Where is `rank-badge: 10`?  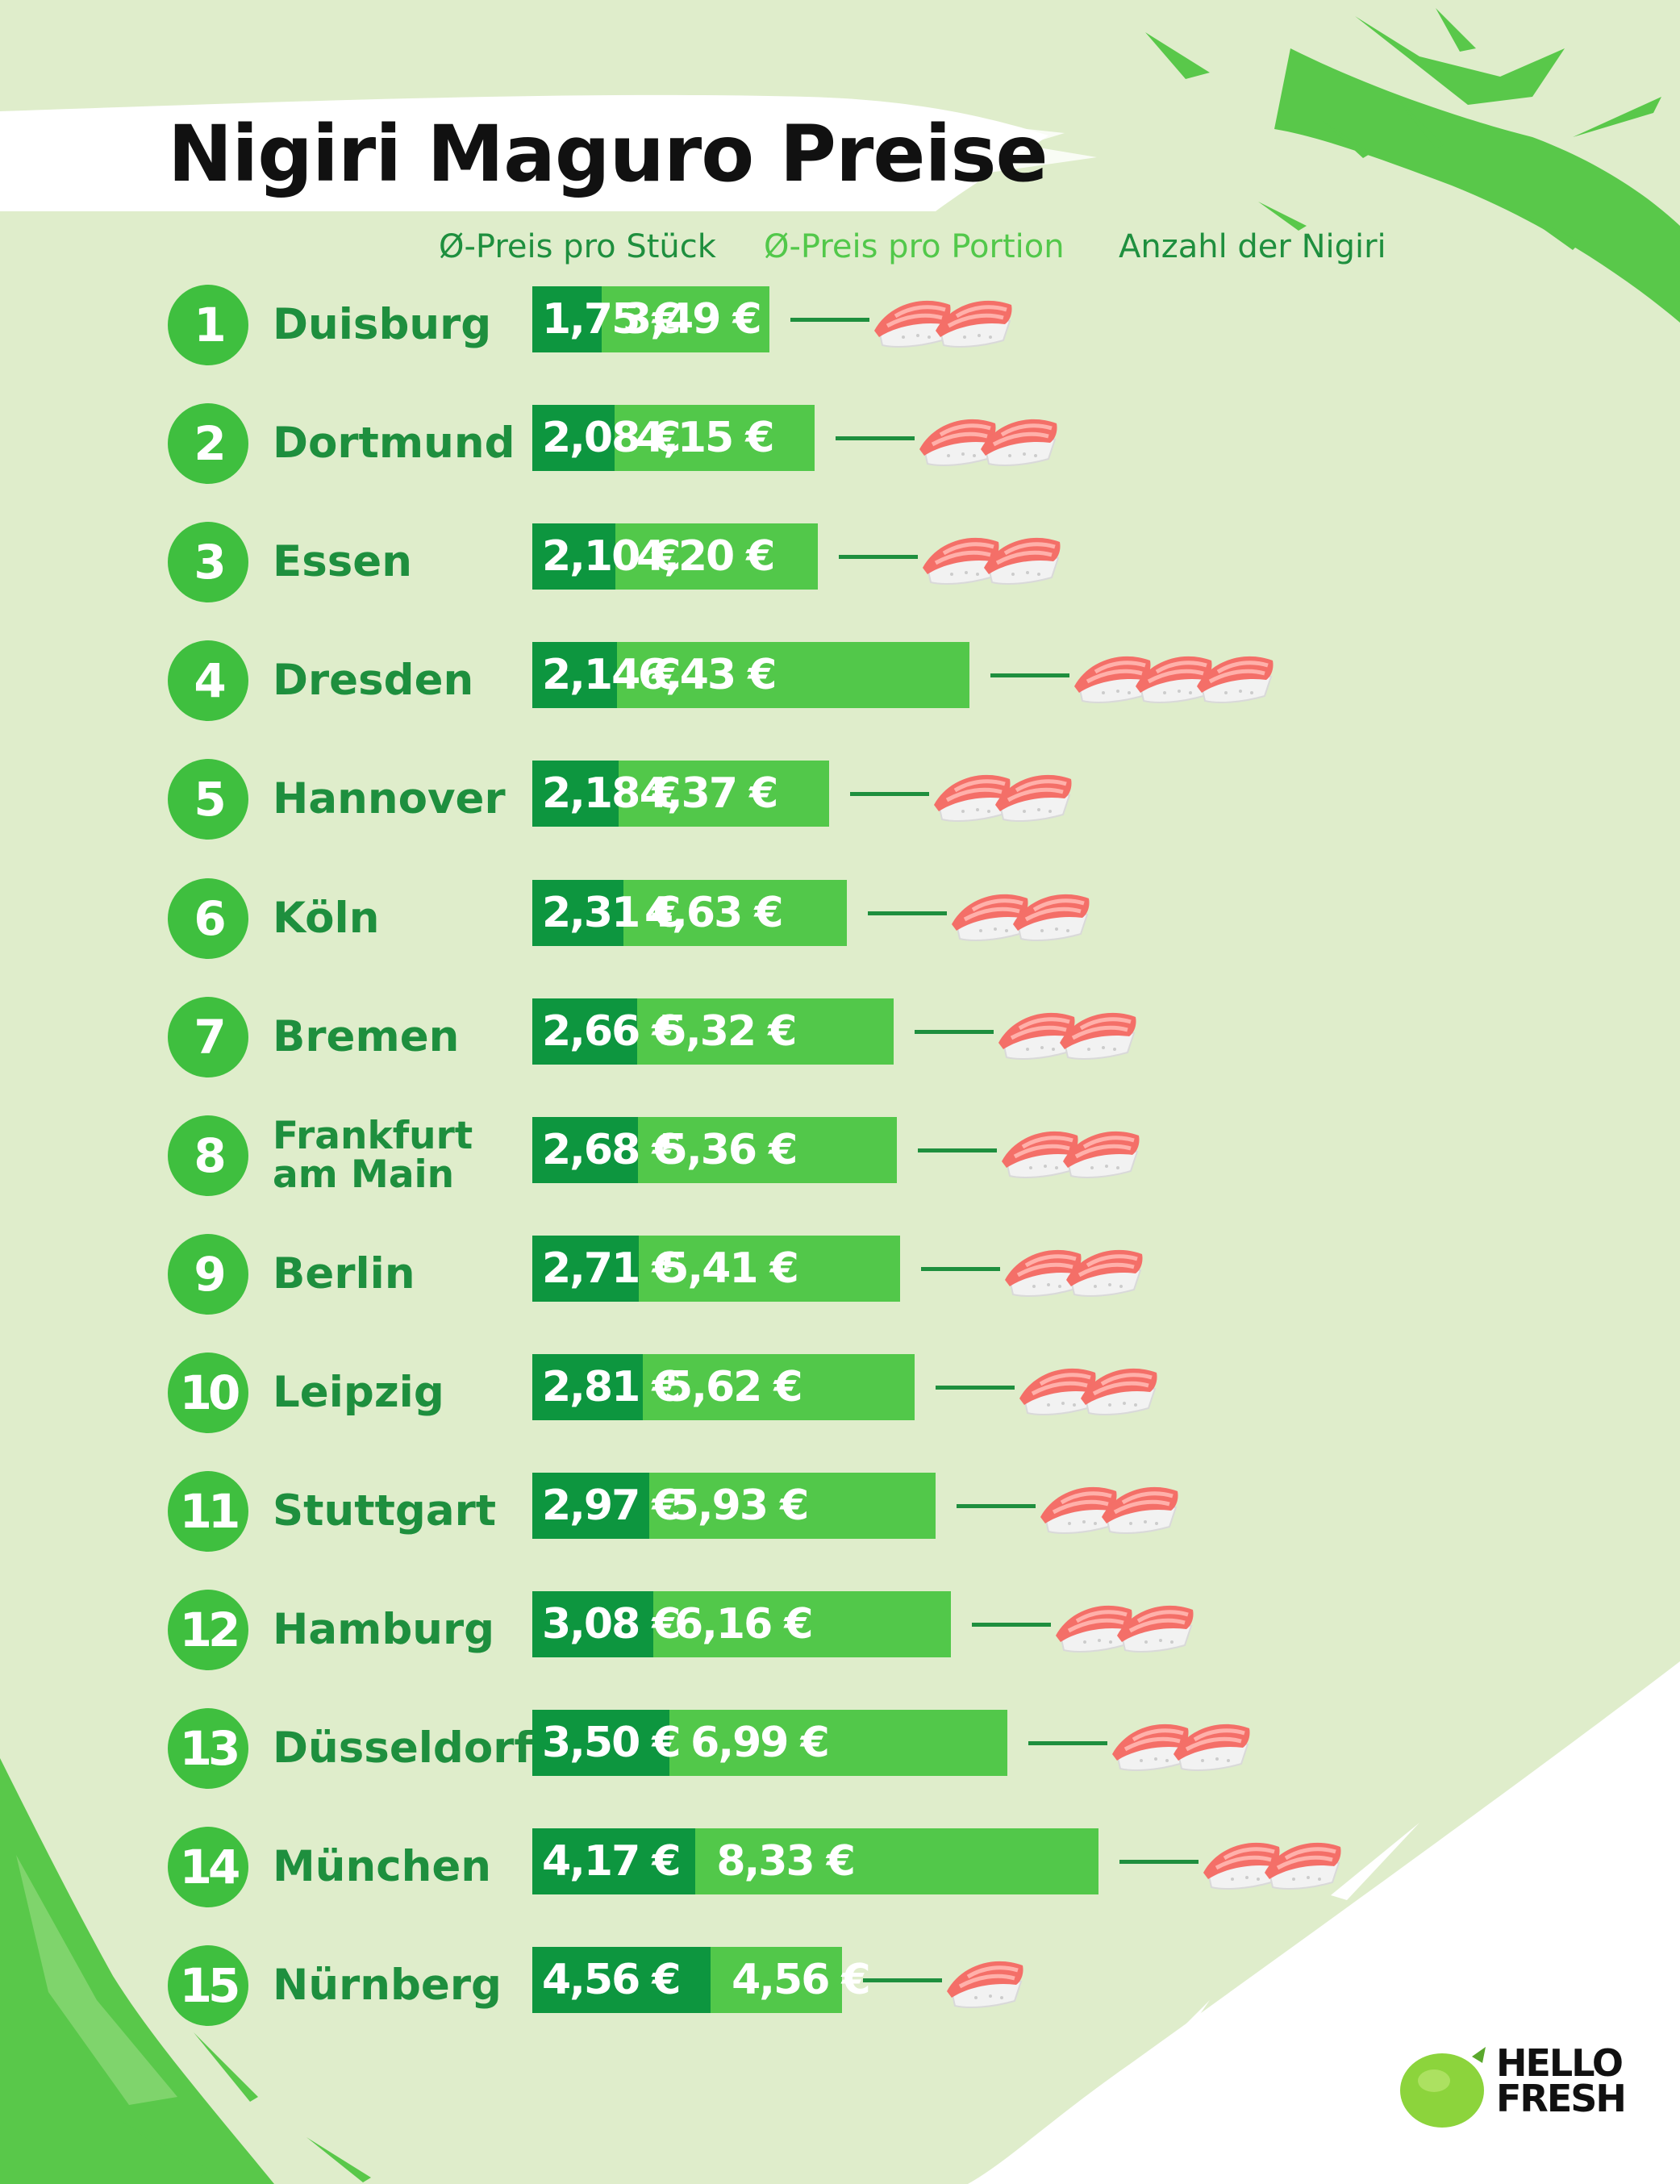
rank-badge: 10 is located at coordinates (208, 1392).